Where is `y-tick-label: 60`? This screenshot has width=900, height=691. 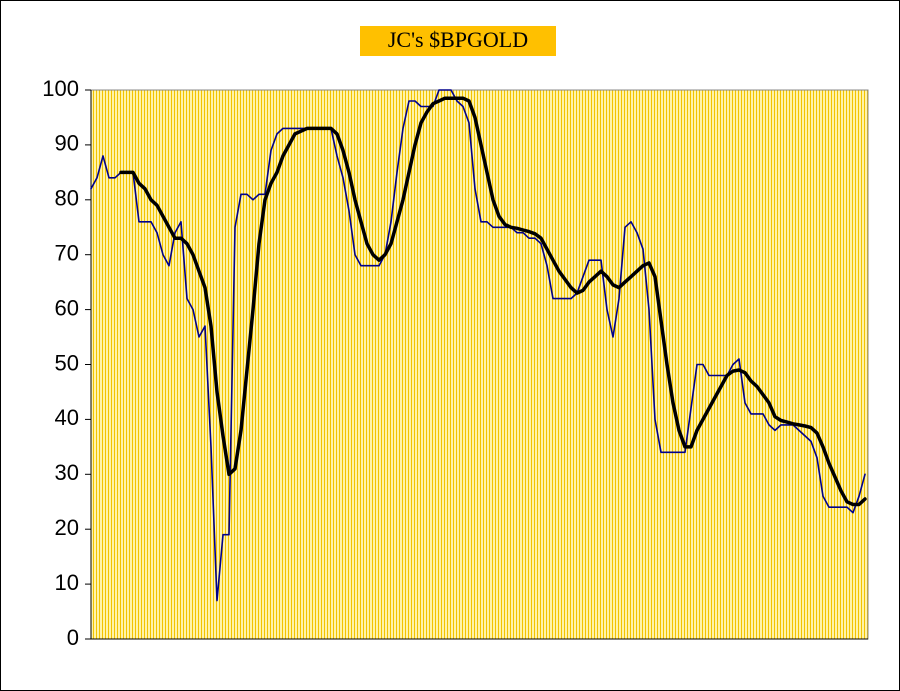
y-tick-label: 60 is located at coordinates (67, 307).